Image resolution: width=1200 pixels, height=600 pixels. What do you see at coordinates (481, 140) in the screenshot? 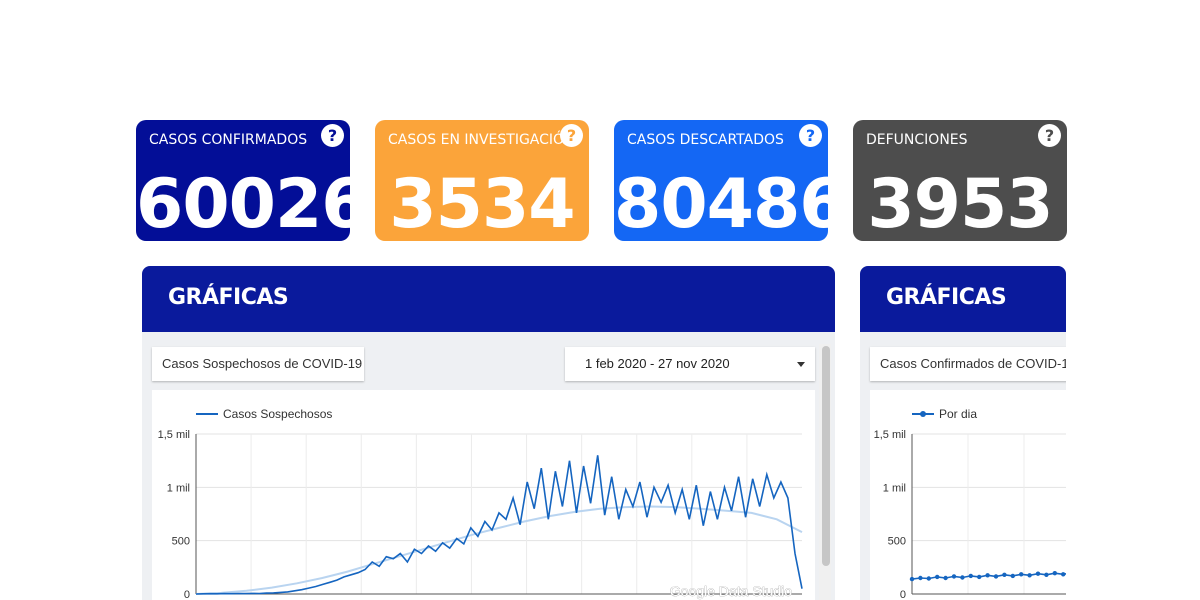
I see `card-label: CASOS EN INVESTIGACIÓN` at bounding box center [481, 140].